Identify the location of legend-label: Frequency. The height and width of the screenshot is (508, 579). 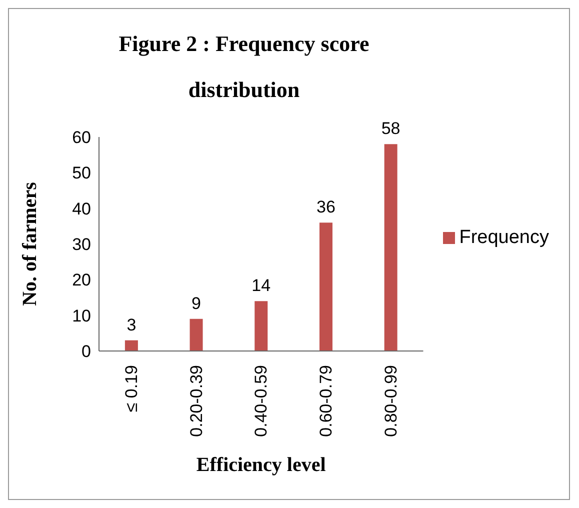
(504, 237).